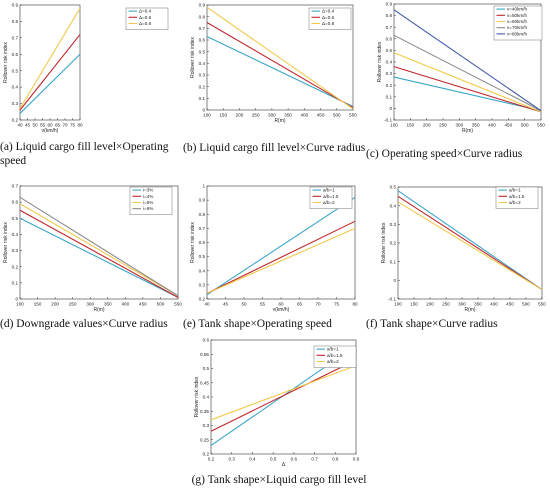  I want to click on y-tick-label: 0.3, so click(206, 425).